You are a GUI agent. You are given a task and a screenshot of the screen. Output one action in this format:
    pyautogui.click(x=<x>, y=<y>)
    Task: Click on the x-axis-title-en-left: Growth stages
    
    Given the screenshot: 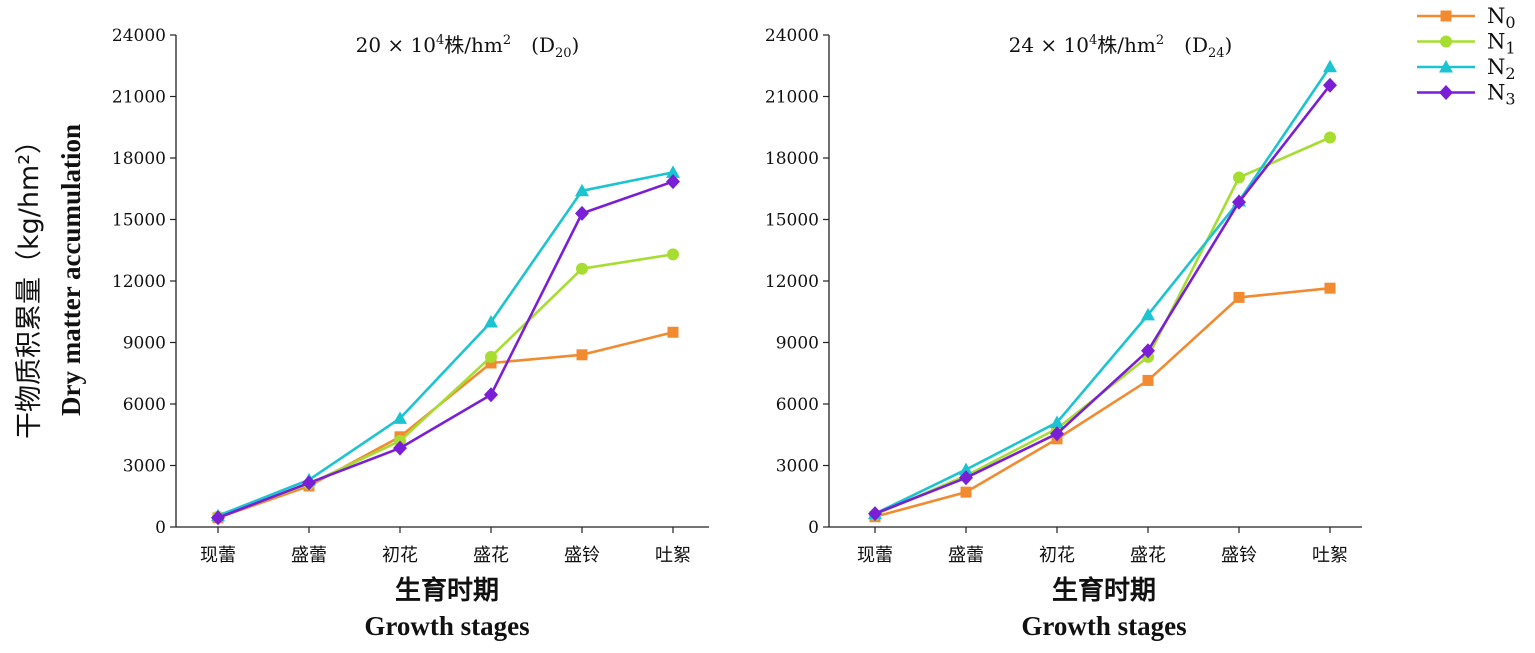 What is the action you would take?
    pyautogui.click(x=446, y=626)
    